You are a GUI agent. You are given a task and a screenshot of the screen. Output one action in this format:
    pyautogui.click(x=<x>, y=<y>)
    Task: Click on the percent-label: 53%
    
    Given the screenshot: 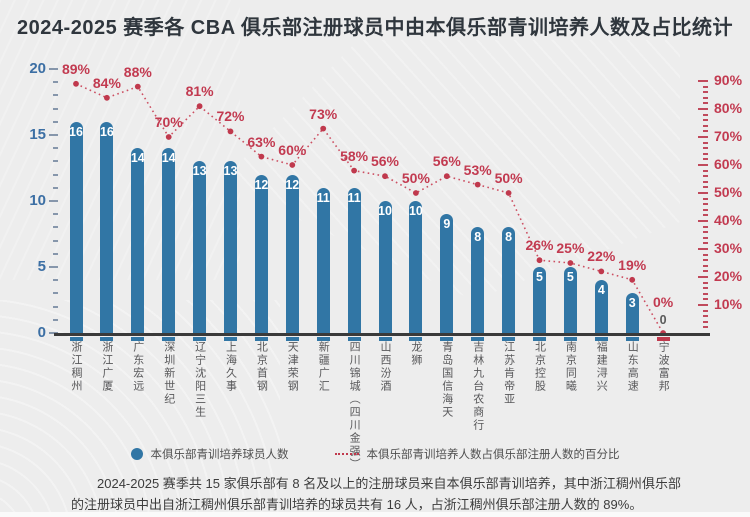 What is the action you would take?
    pyautogui.click(x=477, y=169)
    